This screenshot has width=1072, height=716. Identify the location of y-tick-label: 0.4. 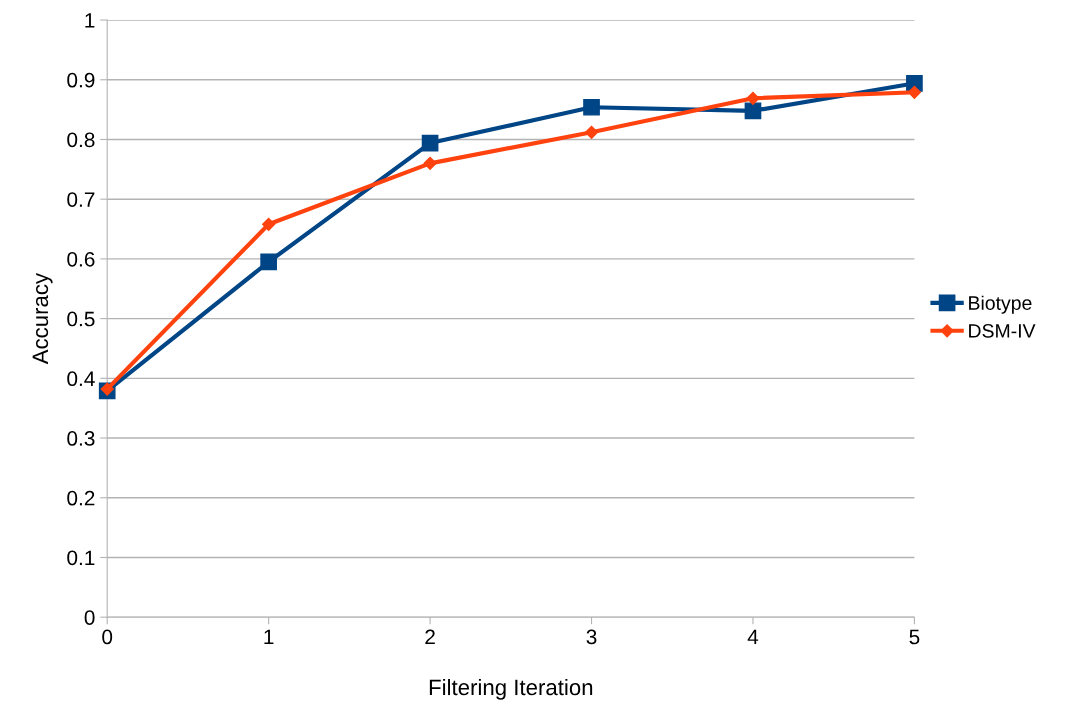
(81, 379).